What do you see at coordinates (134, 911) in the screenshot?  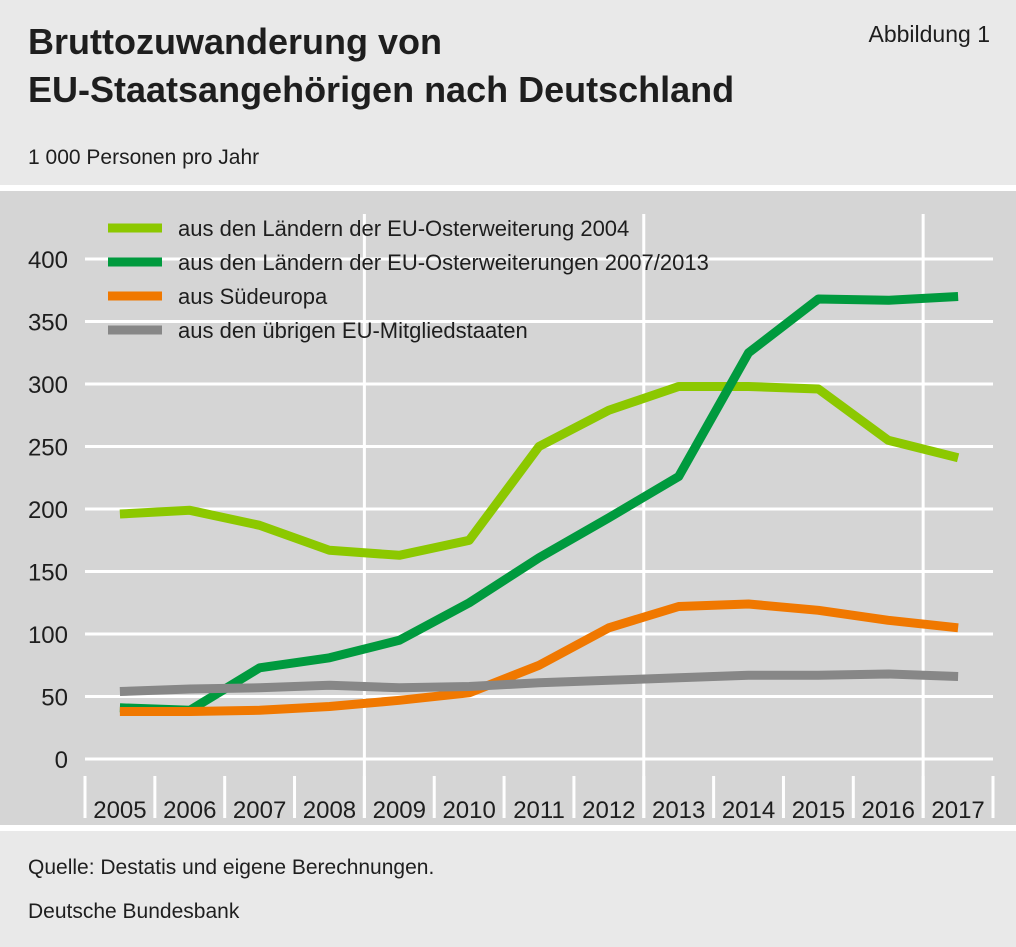 I see `publisher-name: Deutsche Bundesbank` at bounding box center [134, 911].